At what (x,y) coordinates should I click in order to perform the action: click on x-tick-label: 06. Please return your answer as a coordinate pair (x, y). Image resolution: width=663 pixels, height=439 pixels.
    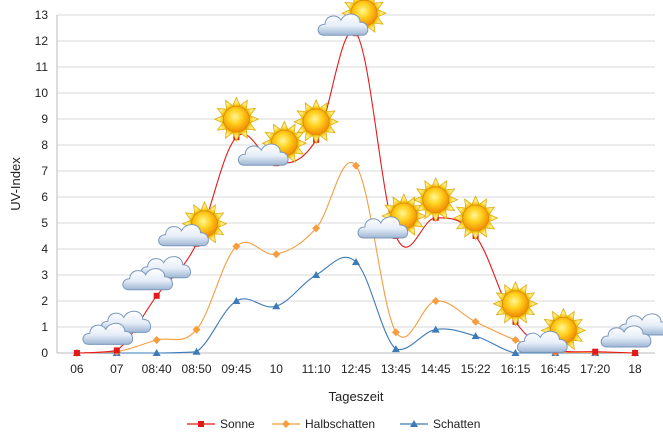
    Looking at the image, I should click on (77, 369).